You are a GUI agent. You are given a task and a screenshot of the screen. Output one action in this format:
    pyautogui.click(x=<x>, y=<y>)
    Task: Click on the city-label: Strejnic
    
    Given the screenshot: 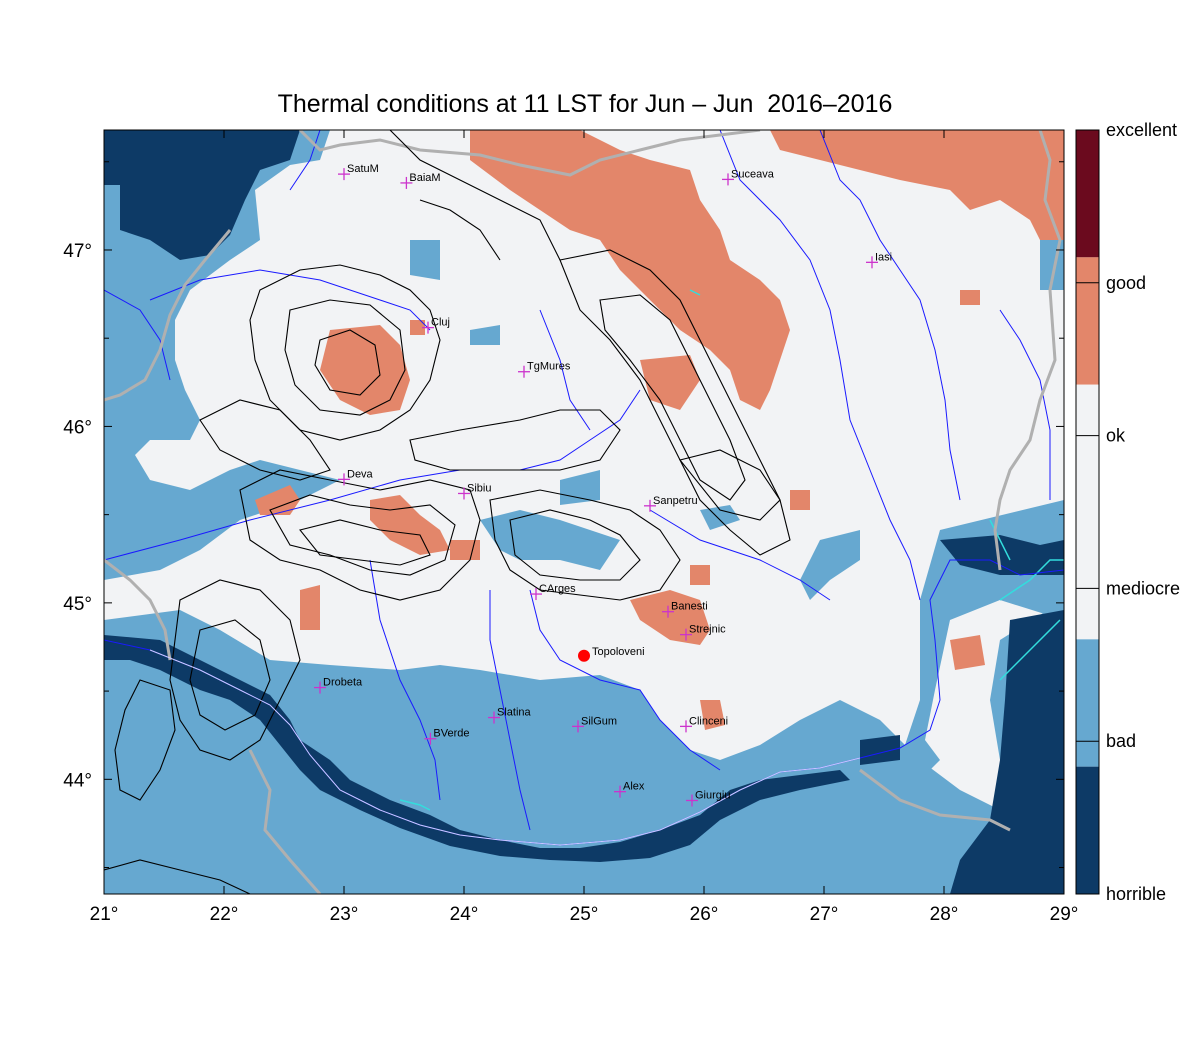 What is the action you would take?
    pyautogui.click(x=707, y=630)
    